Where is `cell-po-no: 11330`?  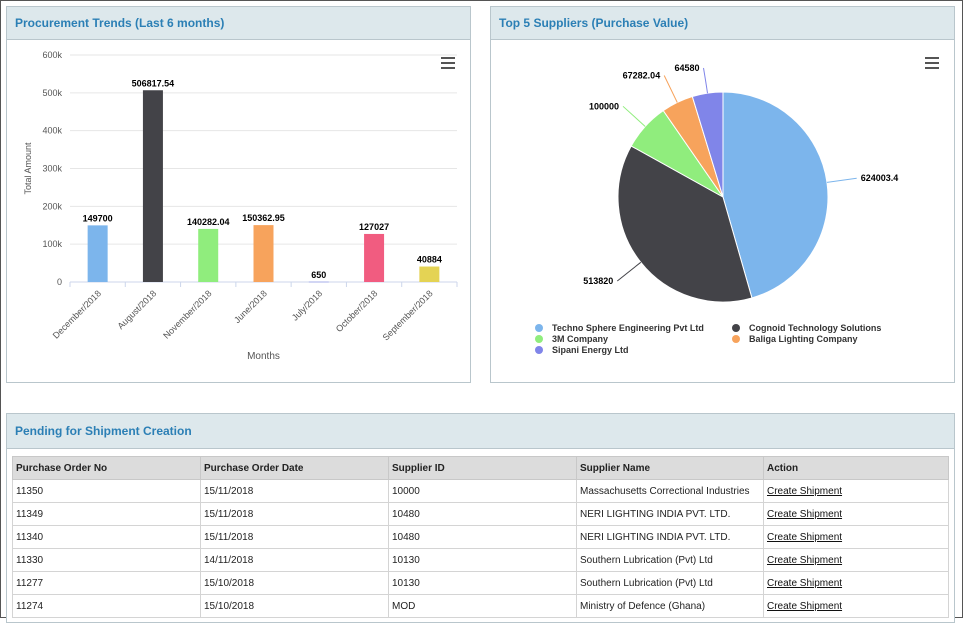
cell-po-no: 11330 is located at coordinates (106, 560).